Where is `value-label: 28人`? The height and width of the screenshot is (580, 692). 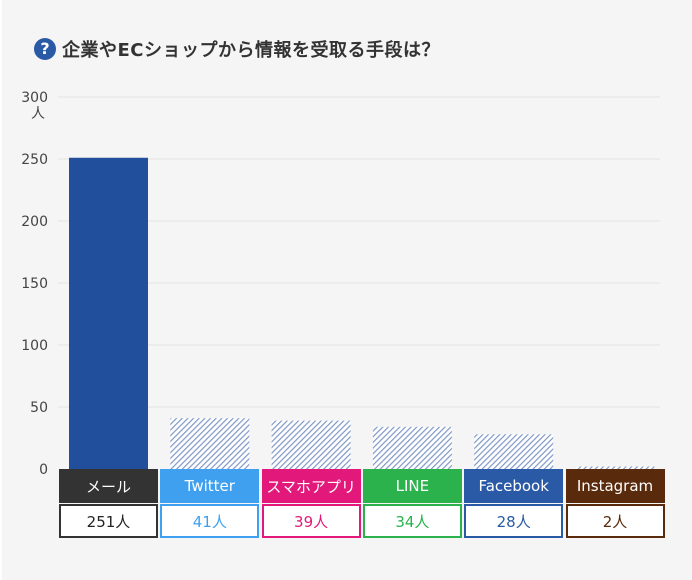
value-label: 28人 is located at coordinates (514, 521).